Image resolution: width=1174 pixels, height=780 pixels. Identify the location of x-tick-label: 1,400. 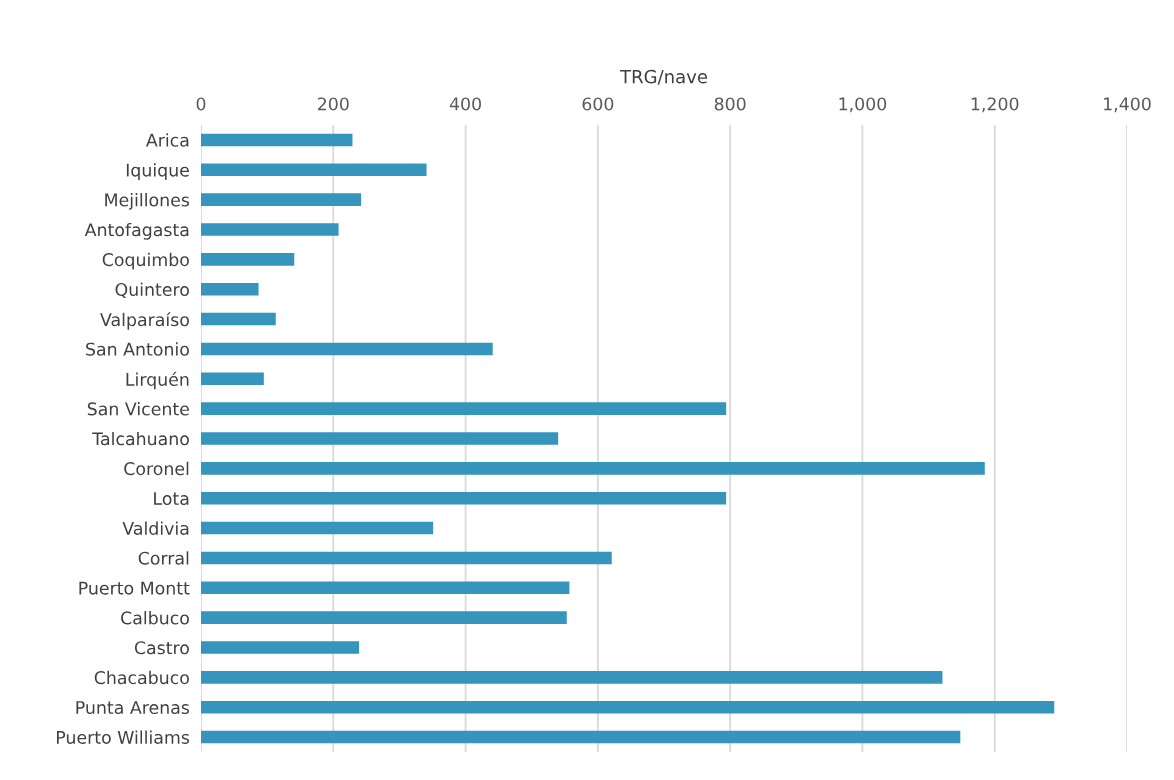
(1127, 105).